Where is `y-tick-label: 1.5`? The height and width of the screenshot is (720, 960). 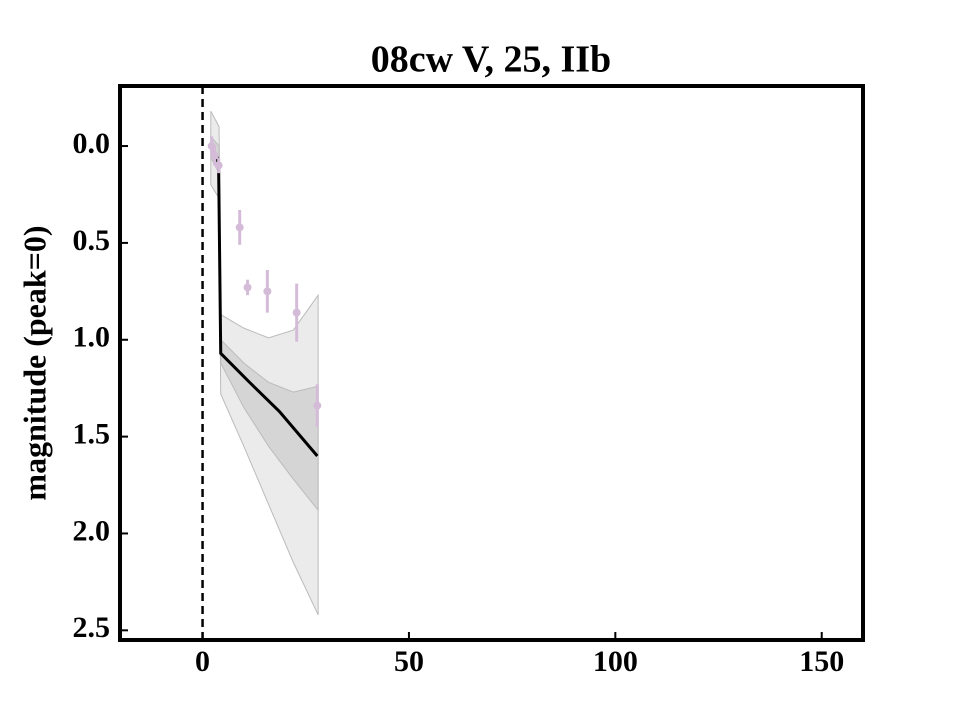
y-tick-label: 1.5 is located at coordinates (92, 433).